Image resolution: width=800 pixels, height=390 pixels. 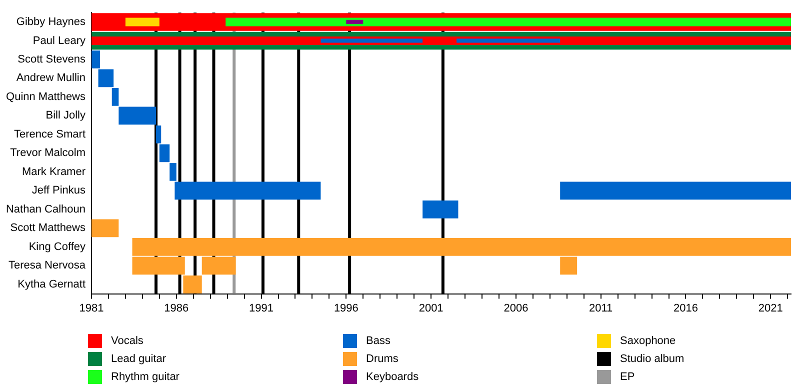 I want to click on y-tick-label: Quinn Matthews, so click(x=46, y=96).